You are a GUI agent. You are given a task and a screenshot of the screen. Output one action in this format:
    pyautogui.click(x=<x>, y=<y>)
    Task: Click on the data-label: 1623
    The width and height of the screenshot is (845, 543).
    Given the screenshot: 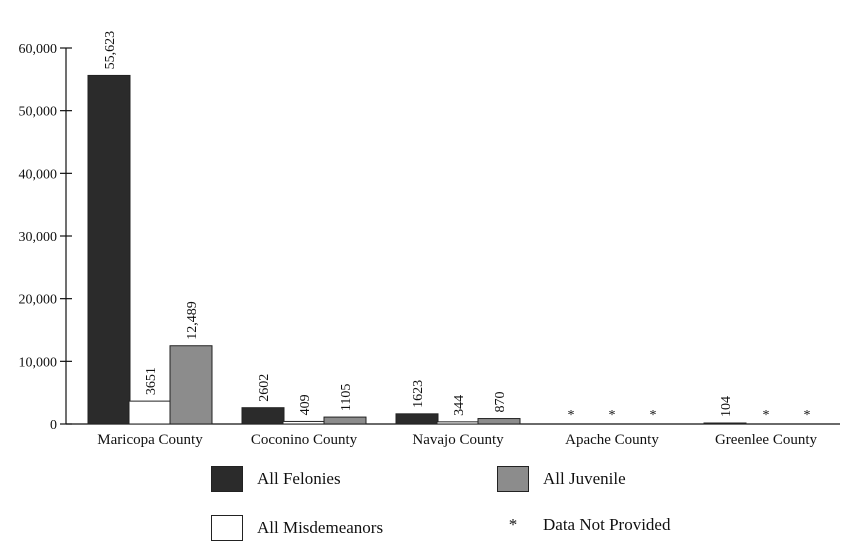 What is the action you would take?
    pyautogui.click(x=418, y=394)
    